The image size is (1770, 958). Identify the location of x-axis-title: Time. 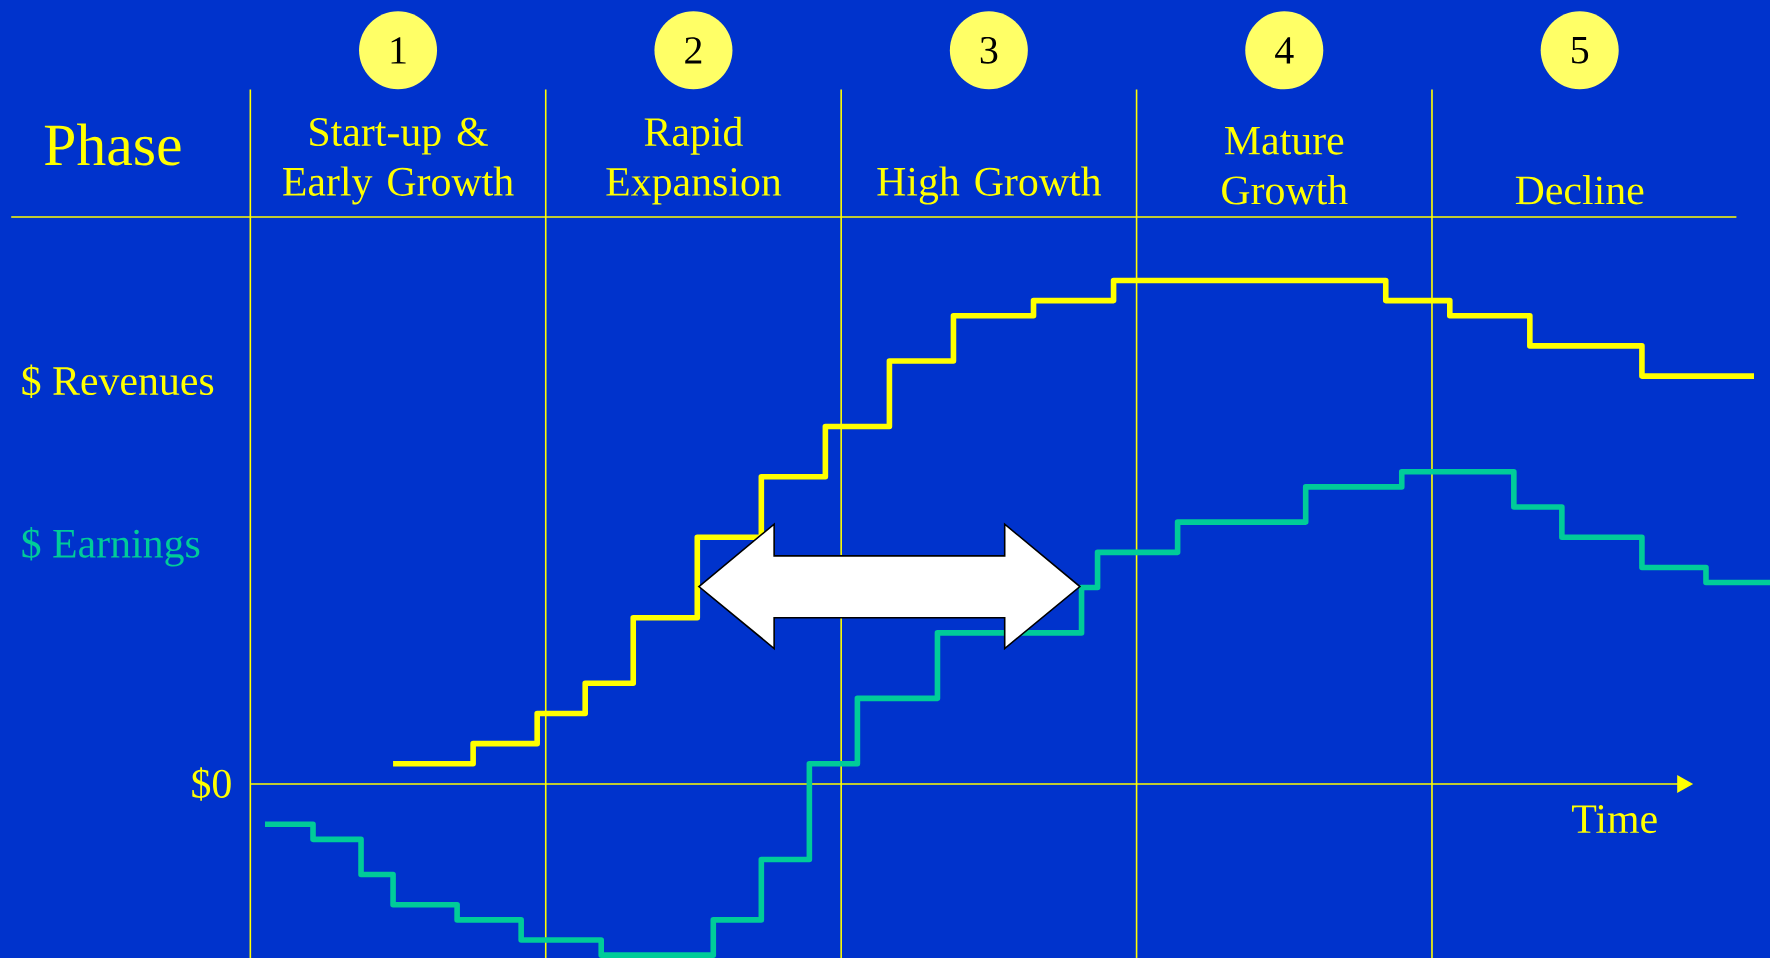
(1614, 819).